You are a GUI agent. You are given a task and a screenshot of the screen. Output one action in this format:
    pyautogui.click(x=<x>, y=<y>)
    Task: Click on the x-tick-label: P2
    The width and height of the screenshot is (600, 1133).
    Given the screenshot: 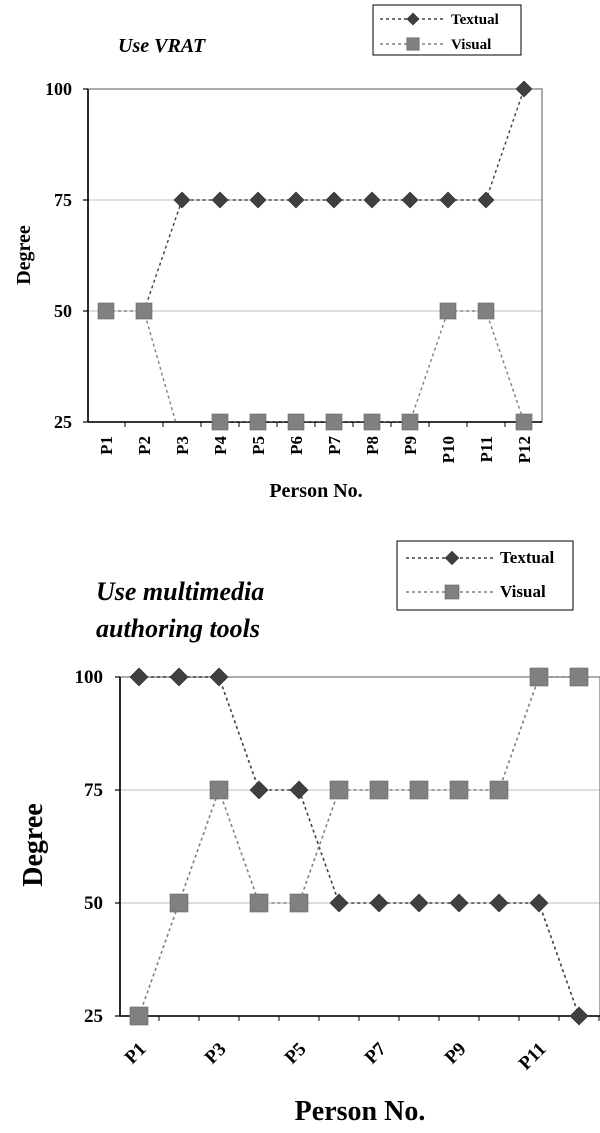 What is the action you would take?
    pyautogui.click(x=144, y=445)
    